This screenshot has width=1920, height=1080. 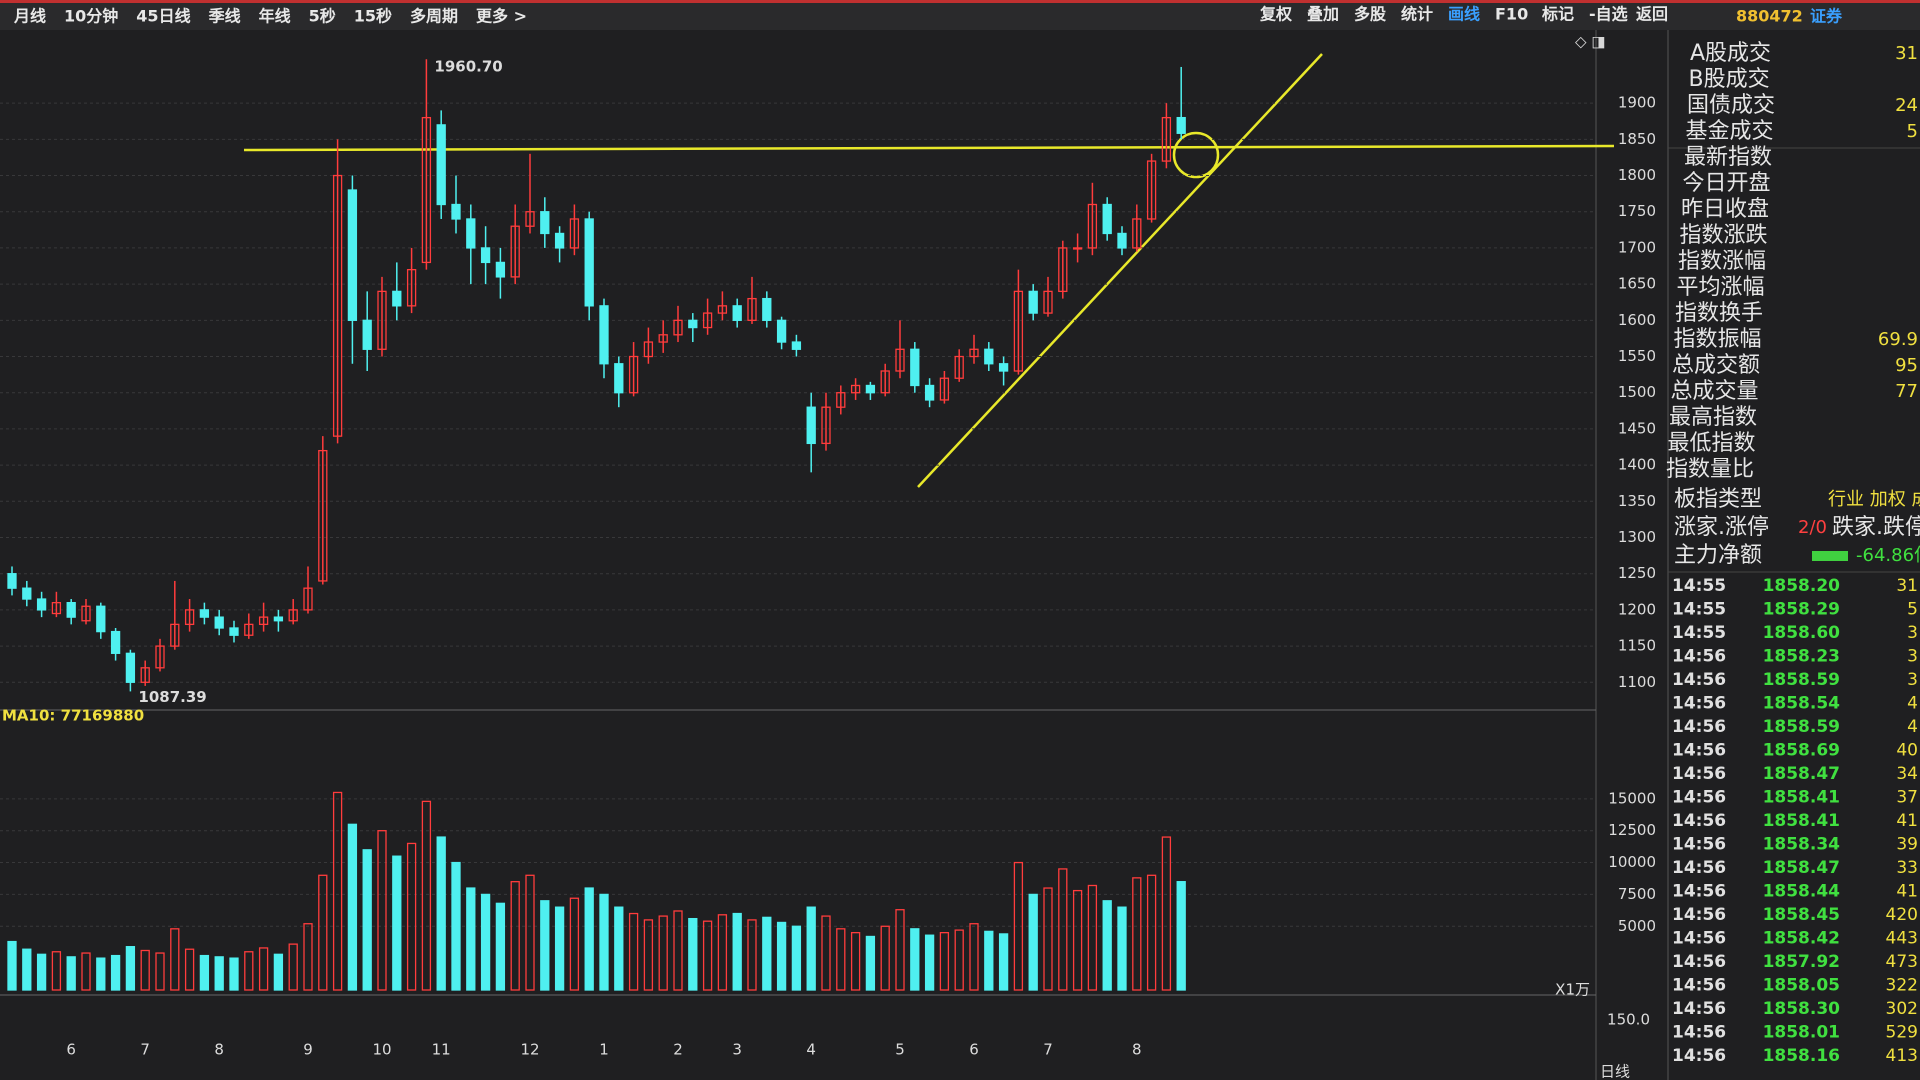 I want to click on panel-value: 69.9, so click(x=1898, y=339).